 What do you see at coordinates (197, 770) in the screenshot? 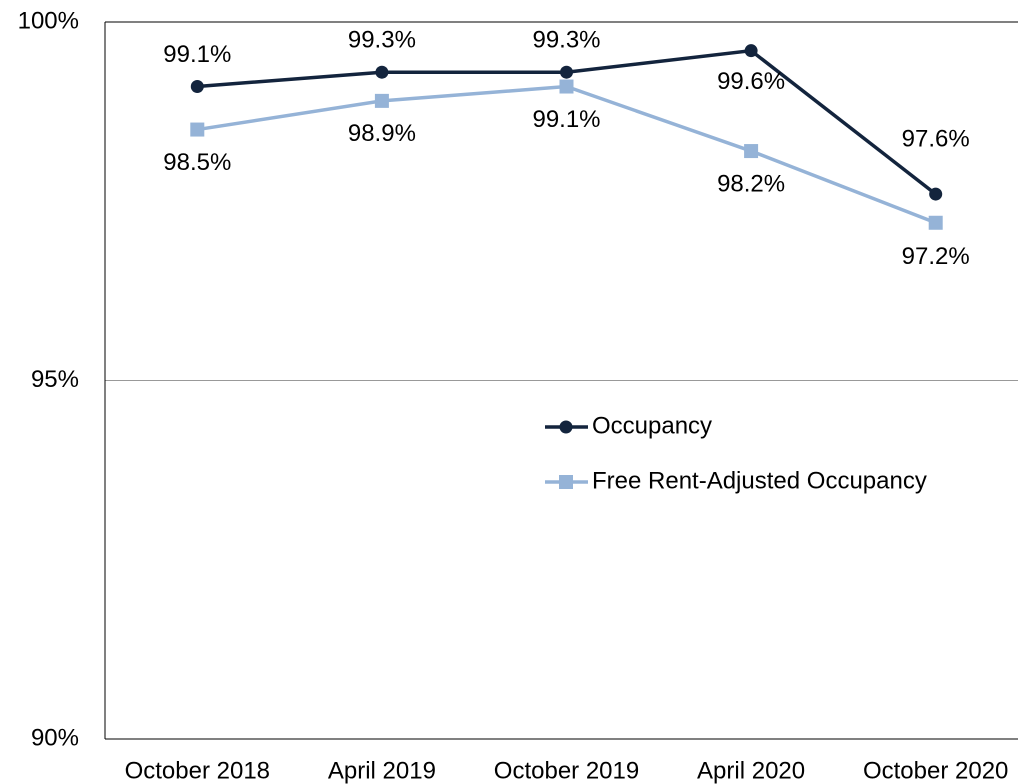
I see `x-tick-label: October 2018` at bounding box center [197, 770].